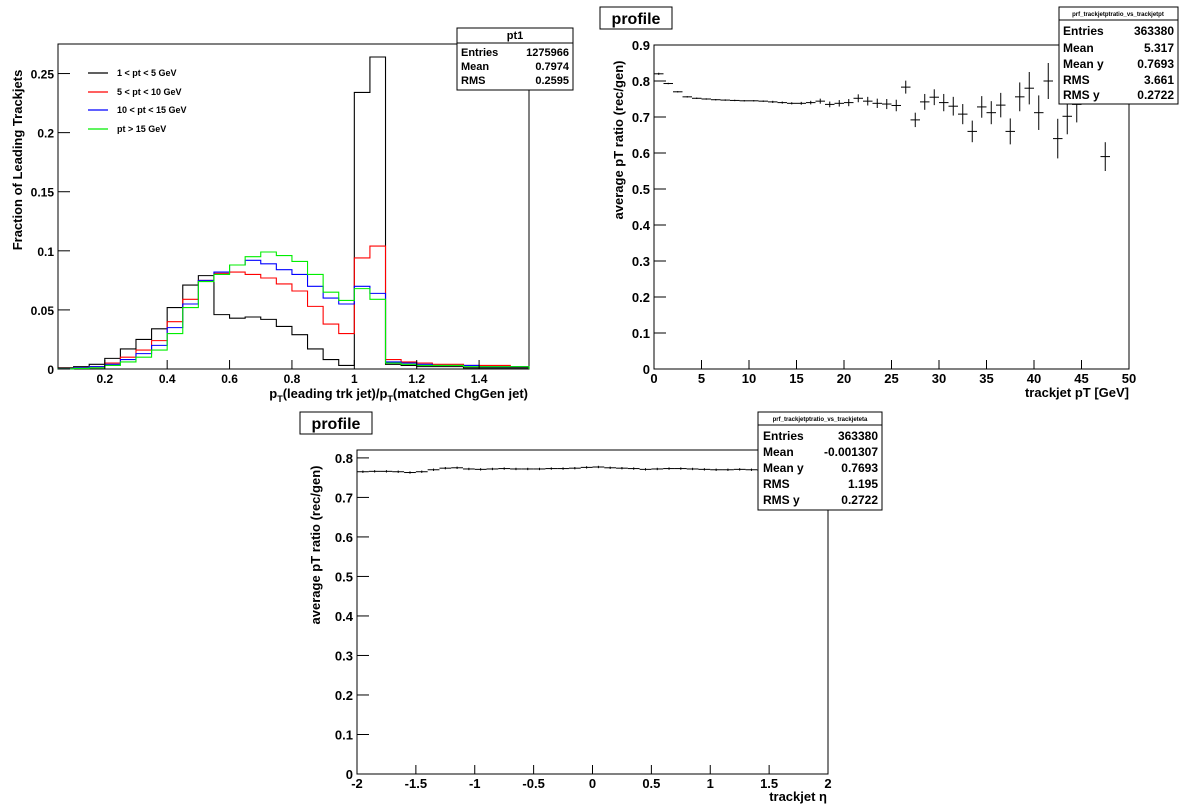  Describe the element at coordinates (710, 783) in the screenshot. I see `x-tick-label: 1` at that location.